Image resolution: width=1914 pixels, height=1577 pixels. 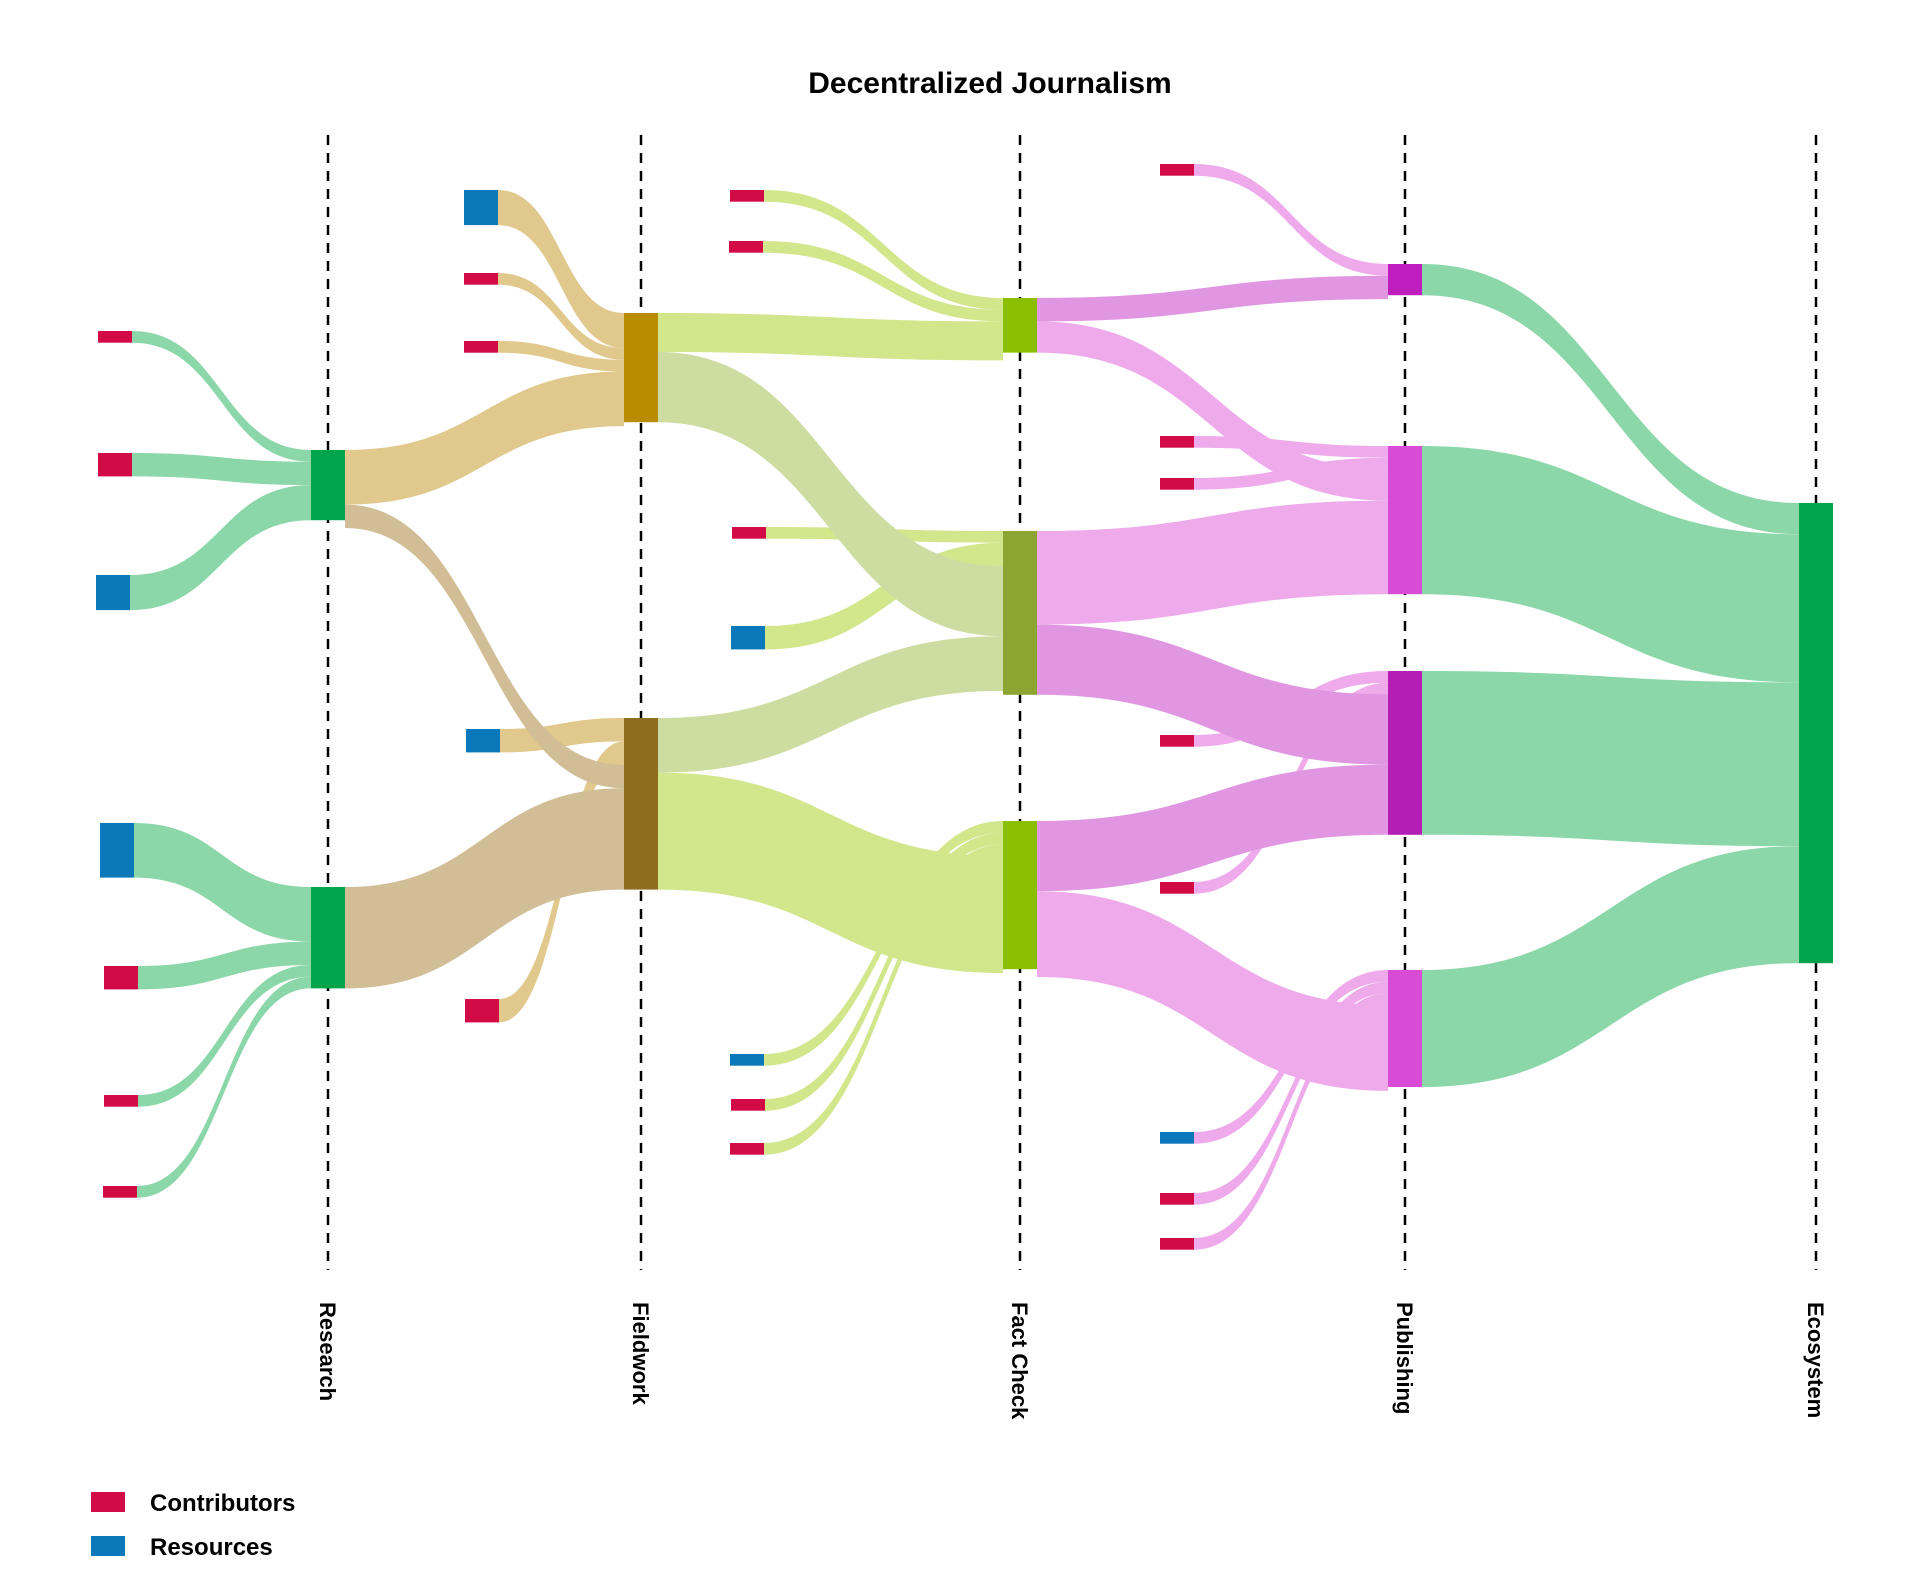 I want to click on input-flow-r2-d, so click(x=224, y=1087).